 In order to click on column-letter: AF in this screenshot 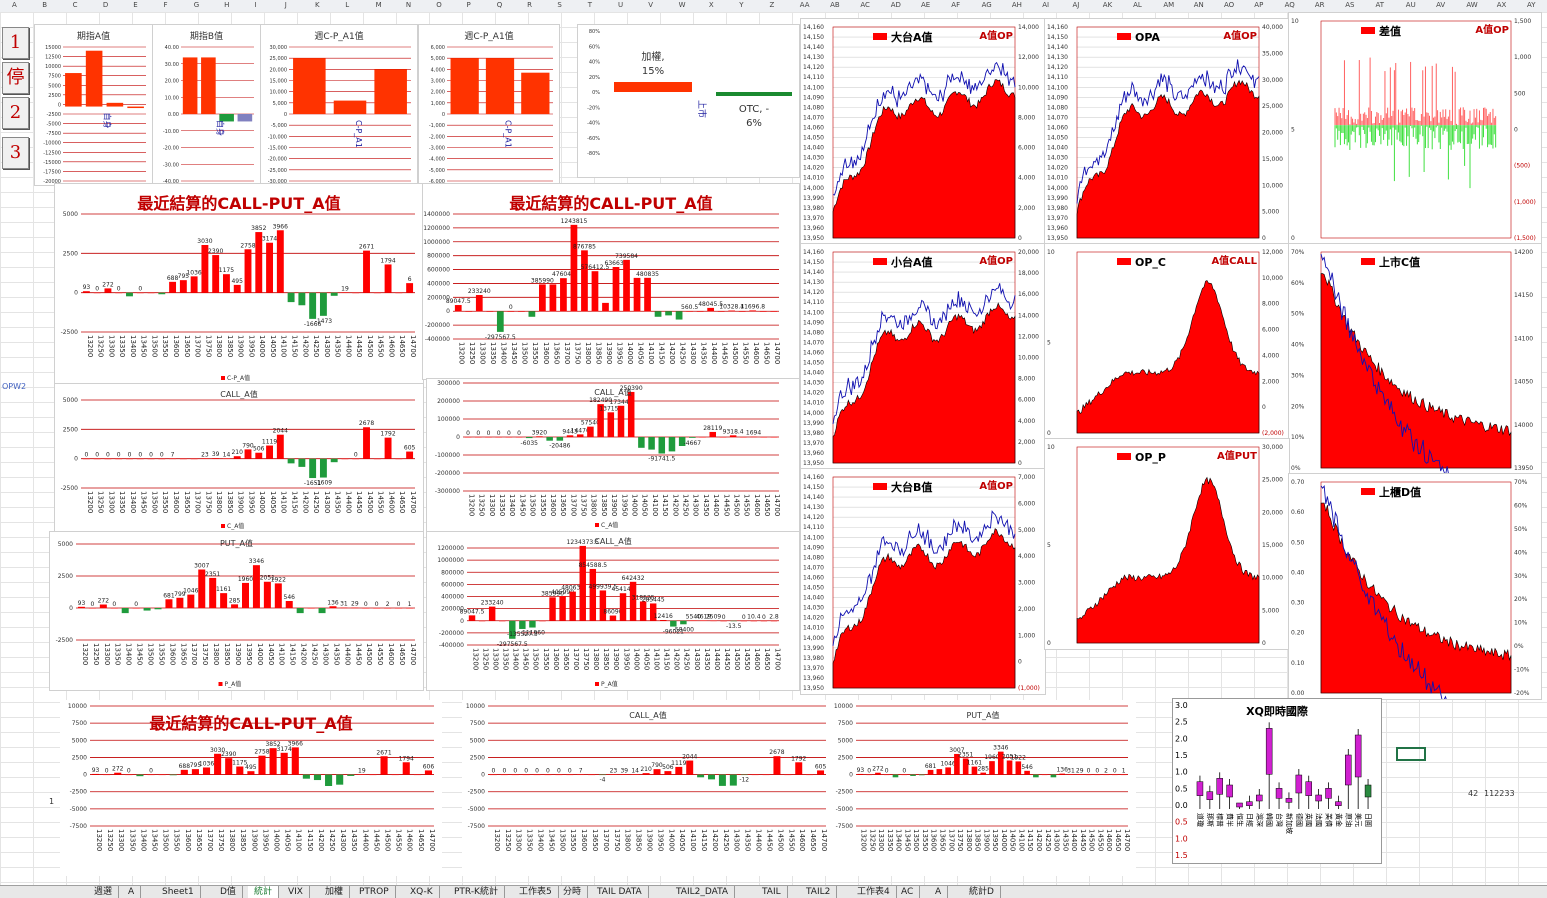, I will do `click(956, 5)`.